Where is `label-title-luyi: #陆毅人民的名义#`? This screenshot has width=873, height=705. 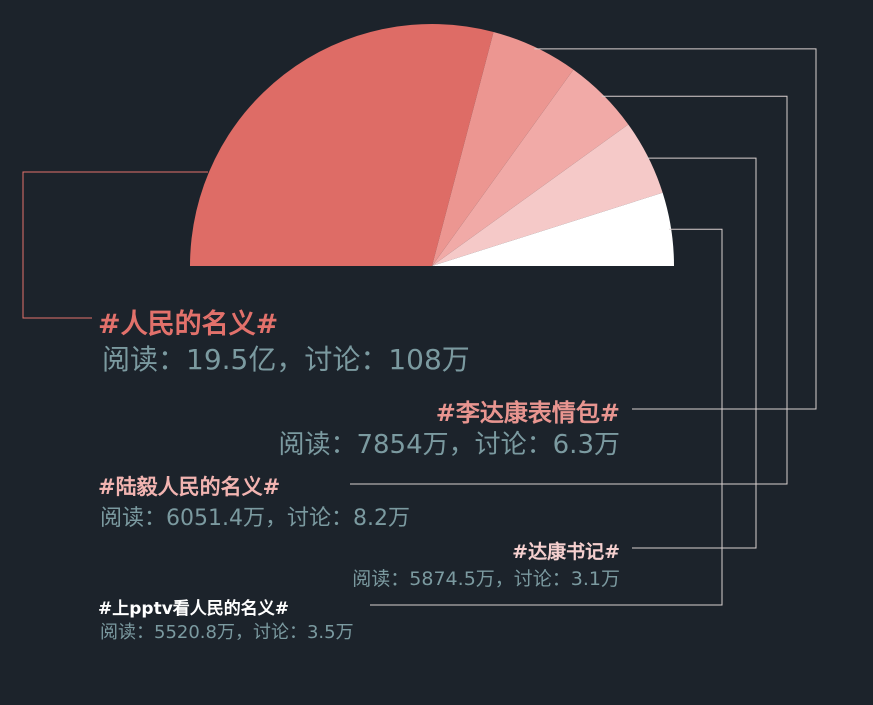 label-title-luyi: #陆毅人民的名义# is located at coordinates (189, 487).